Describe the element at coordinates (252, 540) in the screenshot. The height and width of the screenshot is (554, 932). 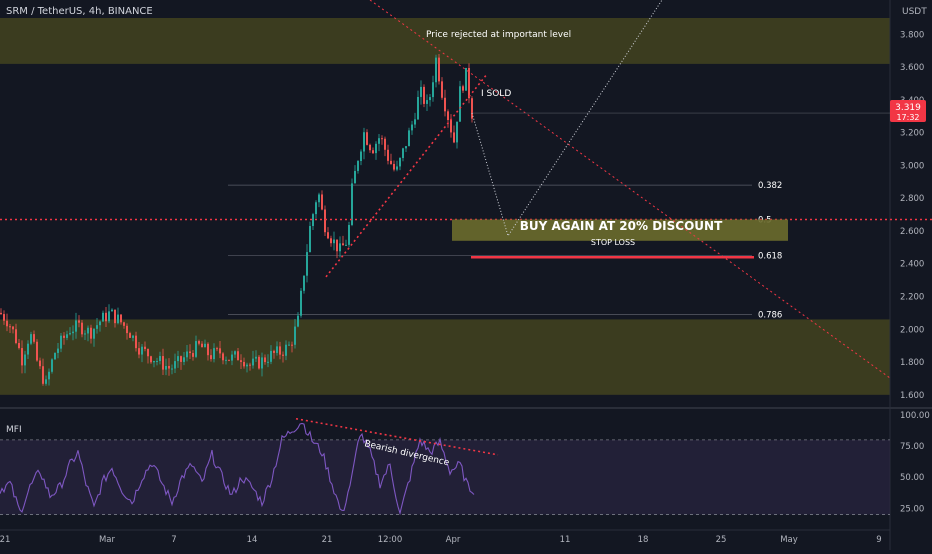
I see `time-tick-label: 14` at that location.